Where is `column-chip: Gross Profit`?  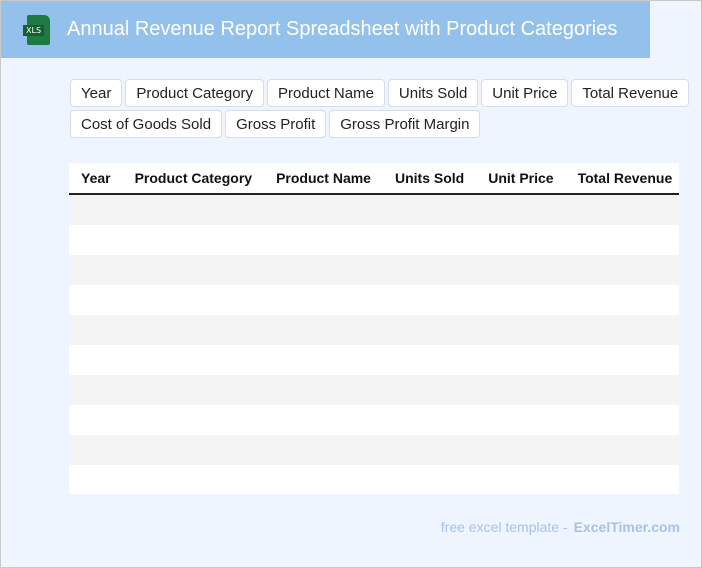 column-chip: Gross Profit is located at coordinates (276, 124).